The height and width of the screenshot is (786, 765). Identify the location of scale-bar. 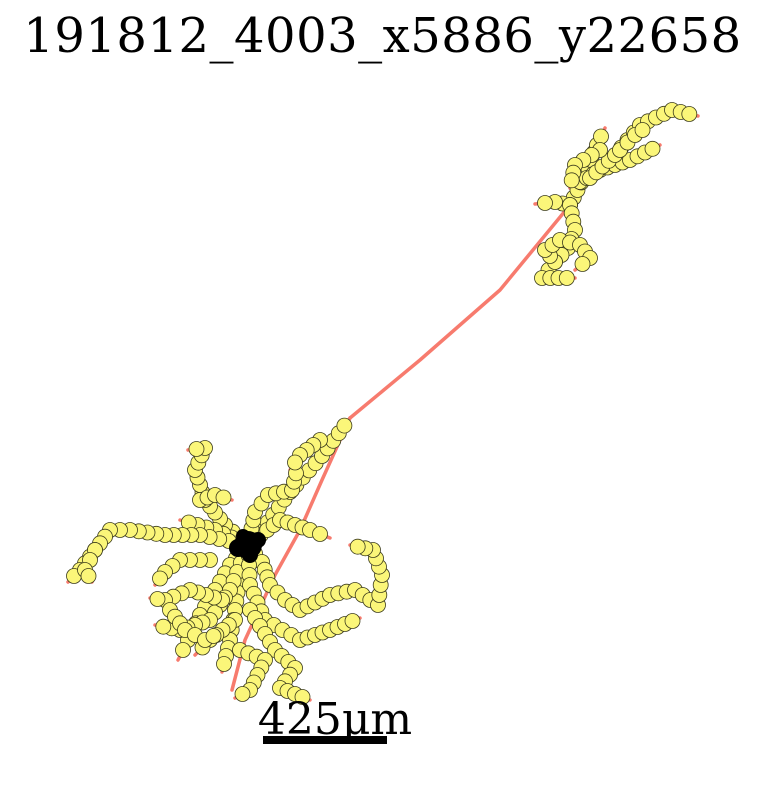
(325, 740).